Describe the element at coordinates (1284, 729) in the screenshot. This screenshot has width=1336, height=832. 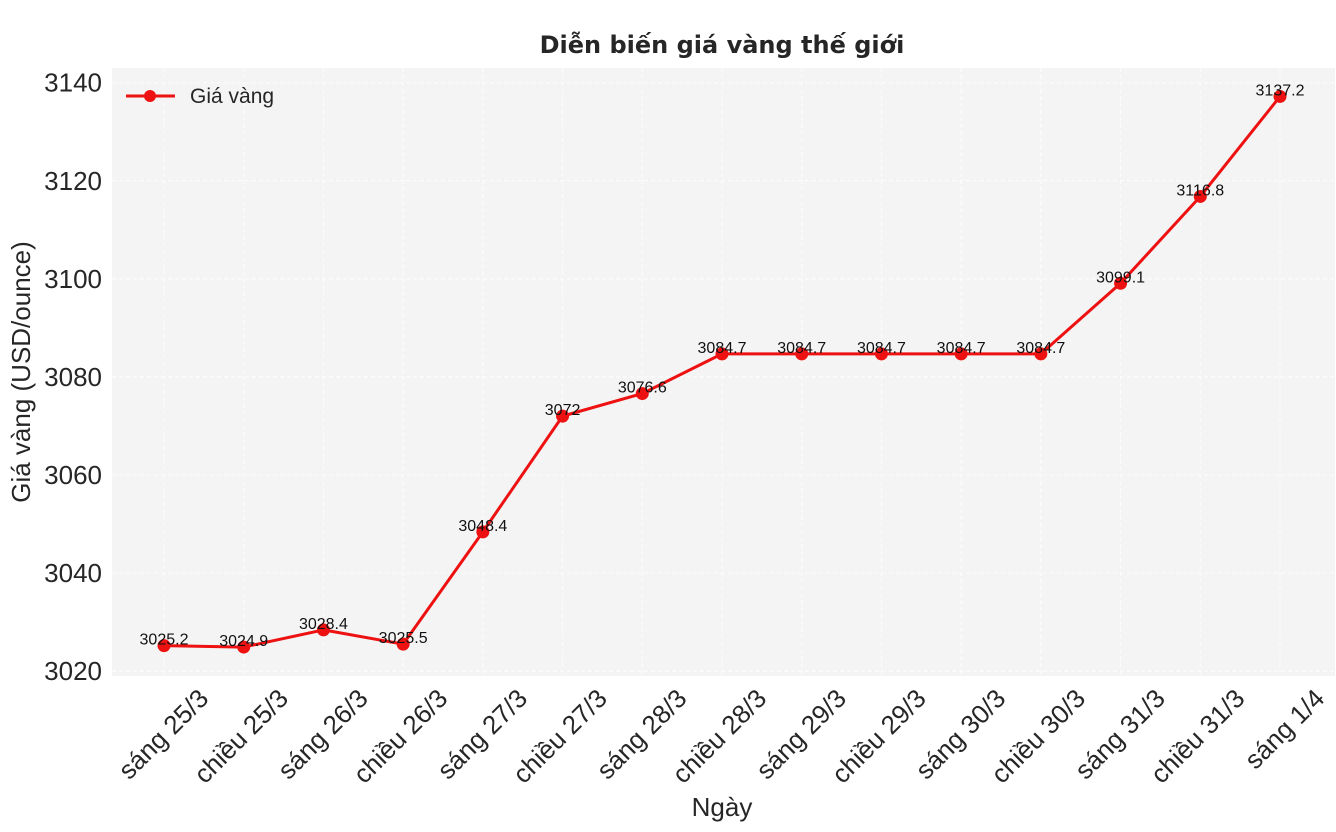
I see `x-tick-label: sáng 1/4` at that location.